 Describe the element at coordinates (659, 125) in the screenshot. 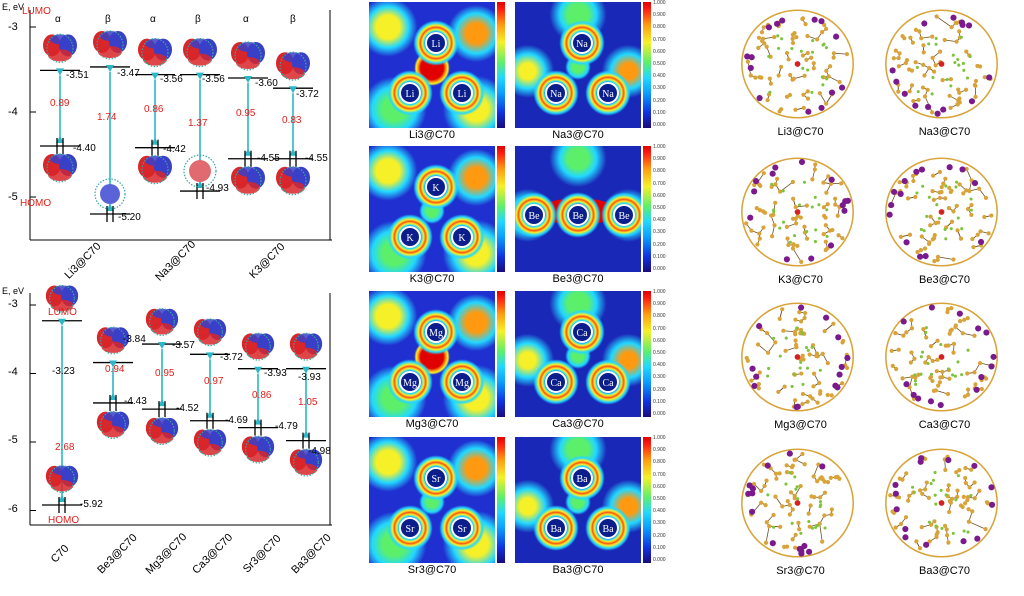

I see `colorbar-tick: 0.000` at that location.